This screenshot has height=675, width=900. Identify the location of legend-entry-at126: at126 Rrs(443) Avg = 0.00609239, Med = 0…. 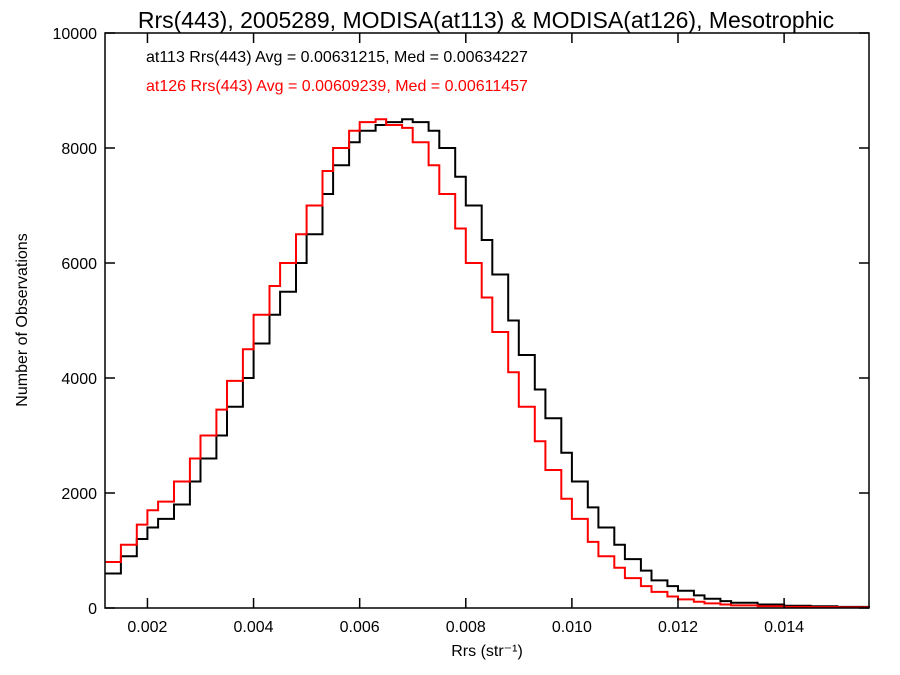
(337, 86).